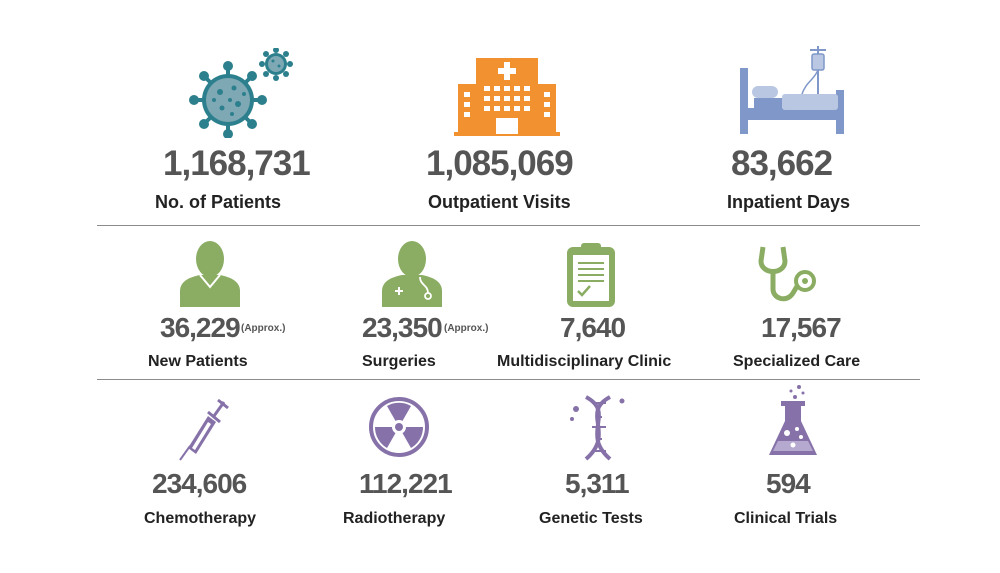 Image resolution: width=1000 pixels, height=573 pixels. What do you see at coordinates (237, 163) in the screenshot?
I see `patients-count: 1,168,731` at bounding box center [237, 163].